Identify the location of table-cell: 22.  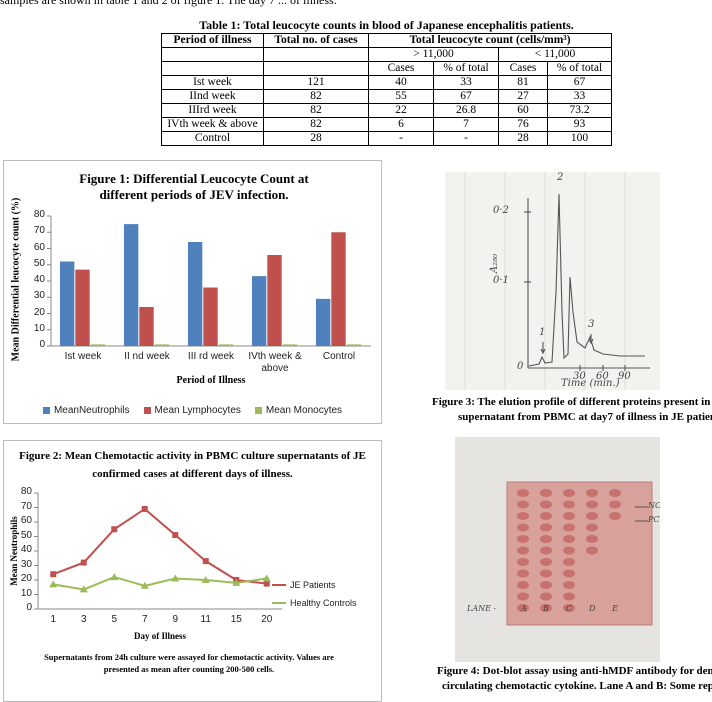
(401, 110).